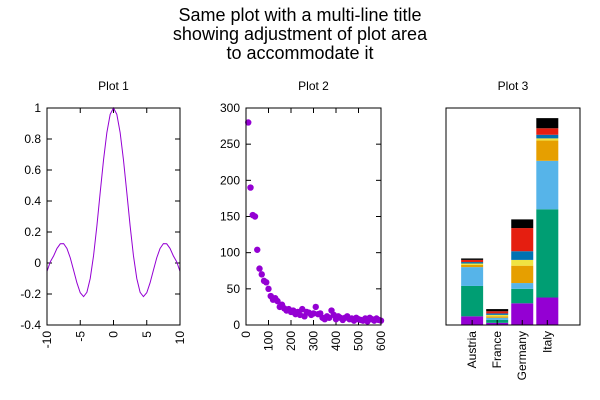  I want to click on y-tick-label: 0.6, so click(32, 170).